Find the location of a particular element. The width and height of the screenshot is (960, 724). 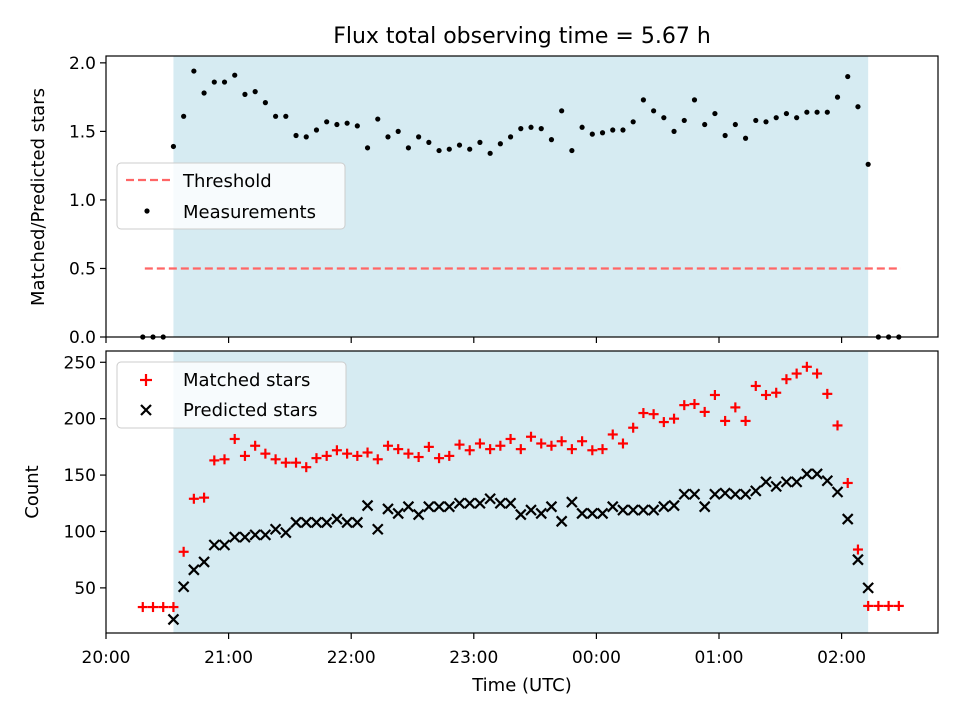

y-tick-label: 100 is located at coordinates (80, 532).